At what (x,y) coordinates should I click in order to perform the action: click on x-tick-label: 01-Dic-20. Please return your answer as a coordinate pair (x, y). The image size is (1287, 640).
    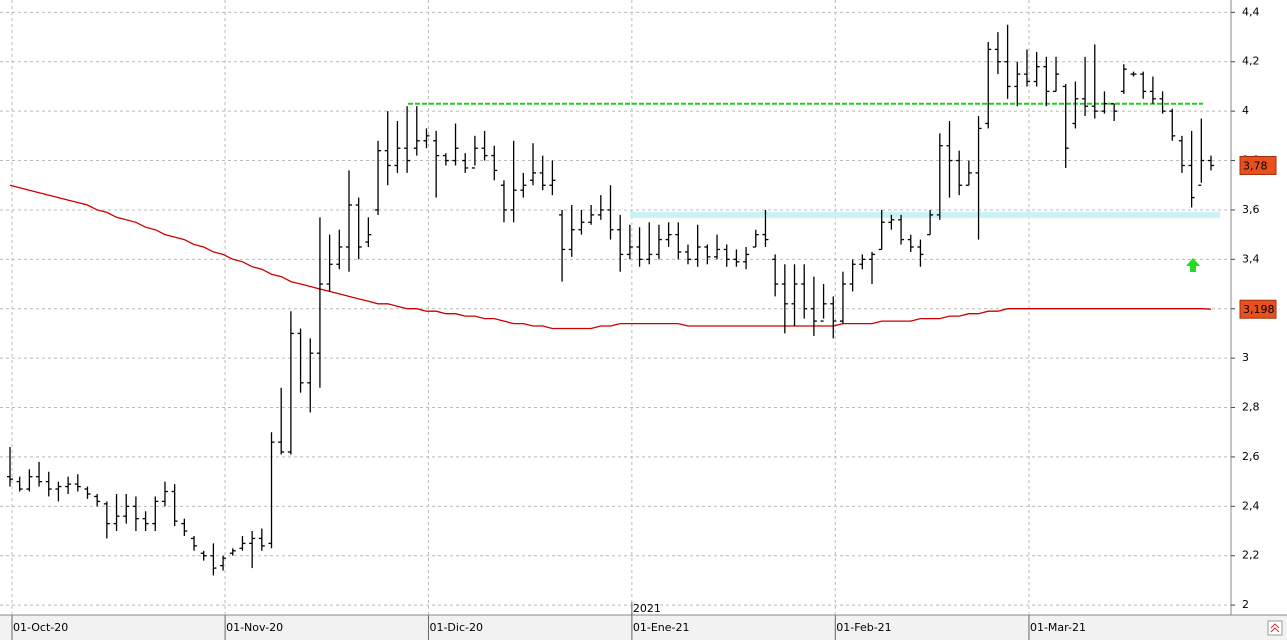
    Looking at the image, I should click on (456, 627).